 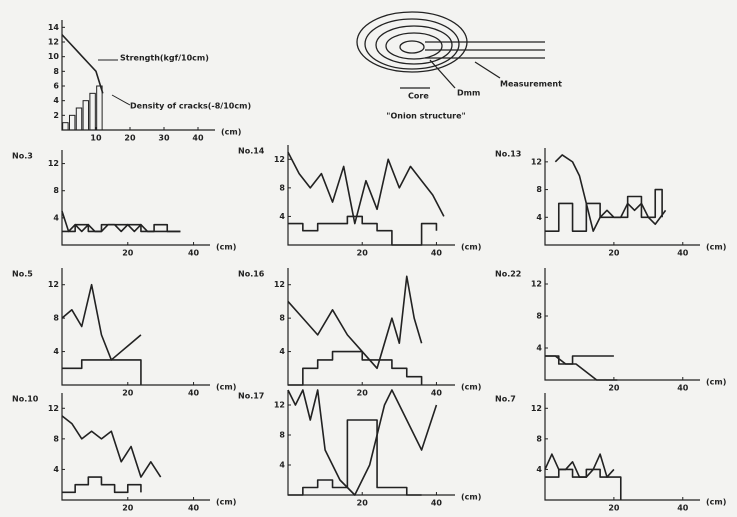 I want to click on panel-title: No.14, so click(x=251, y=151).